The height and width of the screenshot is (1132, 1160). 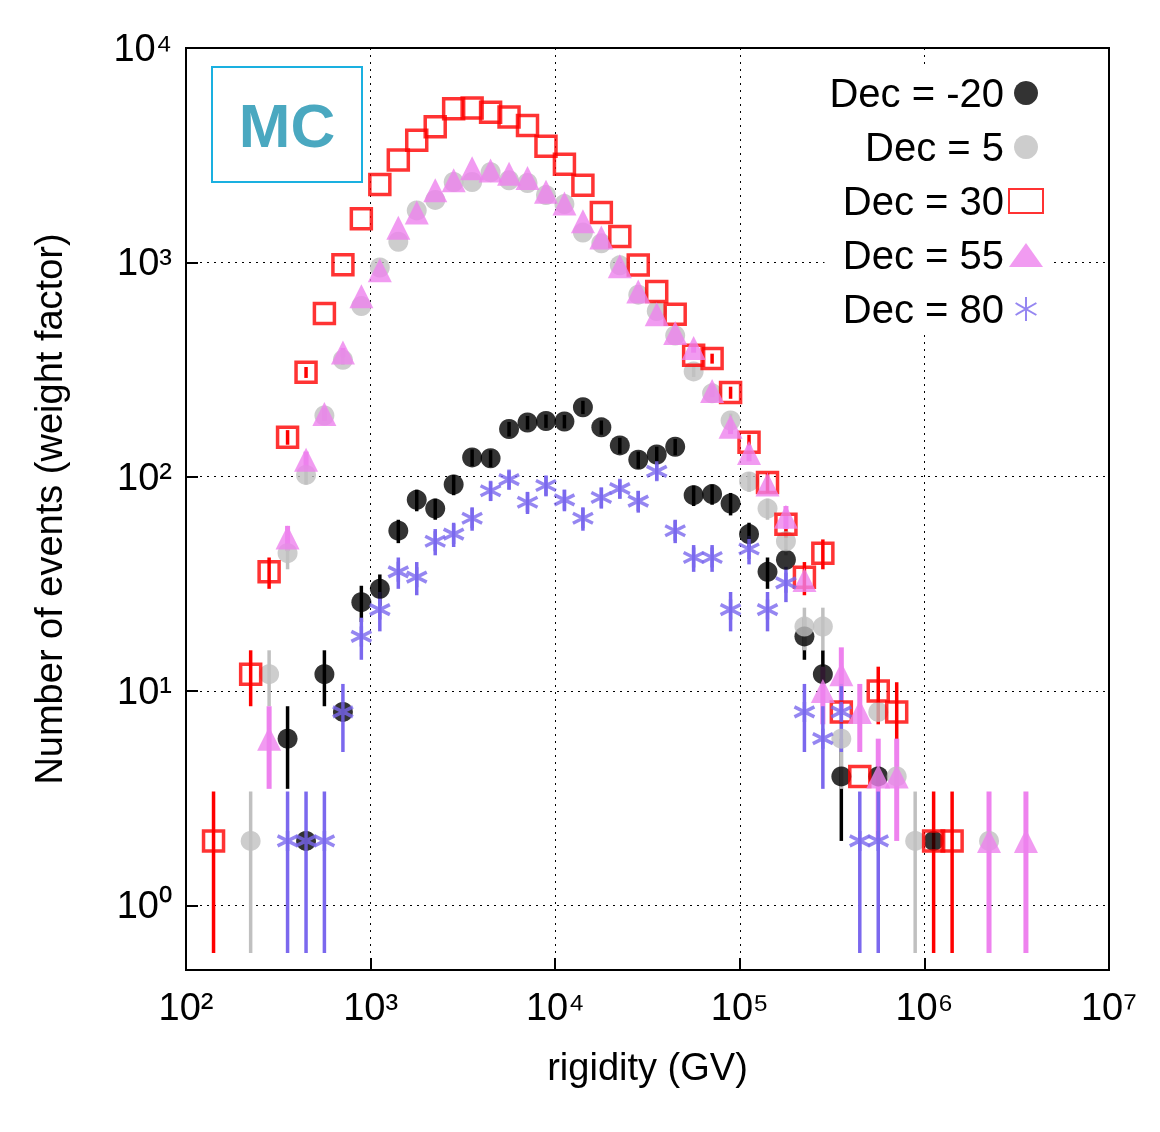 I want to click on x-tick-label: 10³, so click(x=371, y=1007).